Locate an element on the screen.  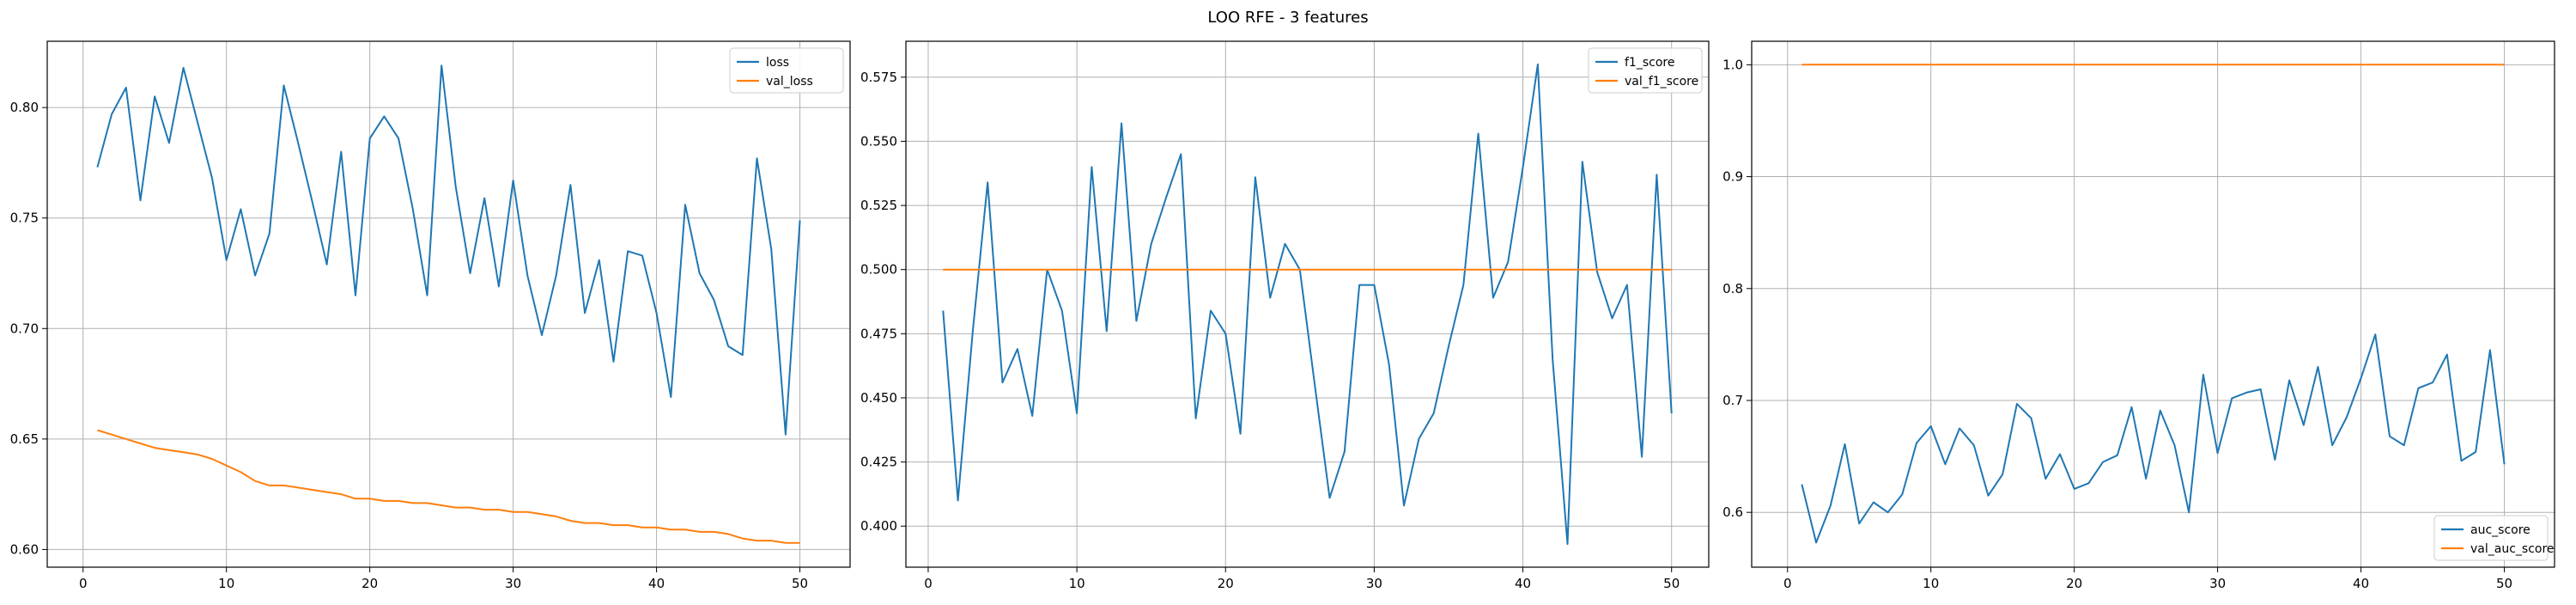
legend-label: val_auc_score is located at coordinates (2513, 549).